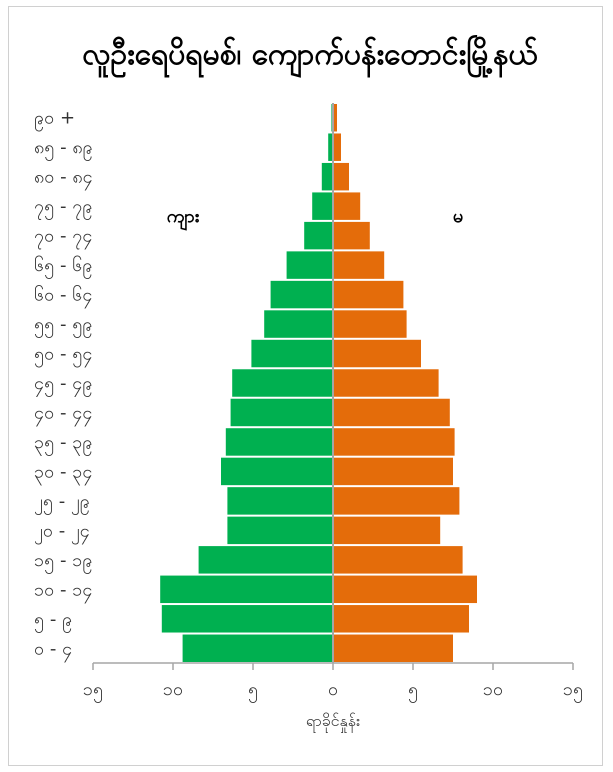  I want to click on y-tick-label: ၈၅ - ၈၉, so click(63, 149).